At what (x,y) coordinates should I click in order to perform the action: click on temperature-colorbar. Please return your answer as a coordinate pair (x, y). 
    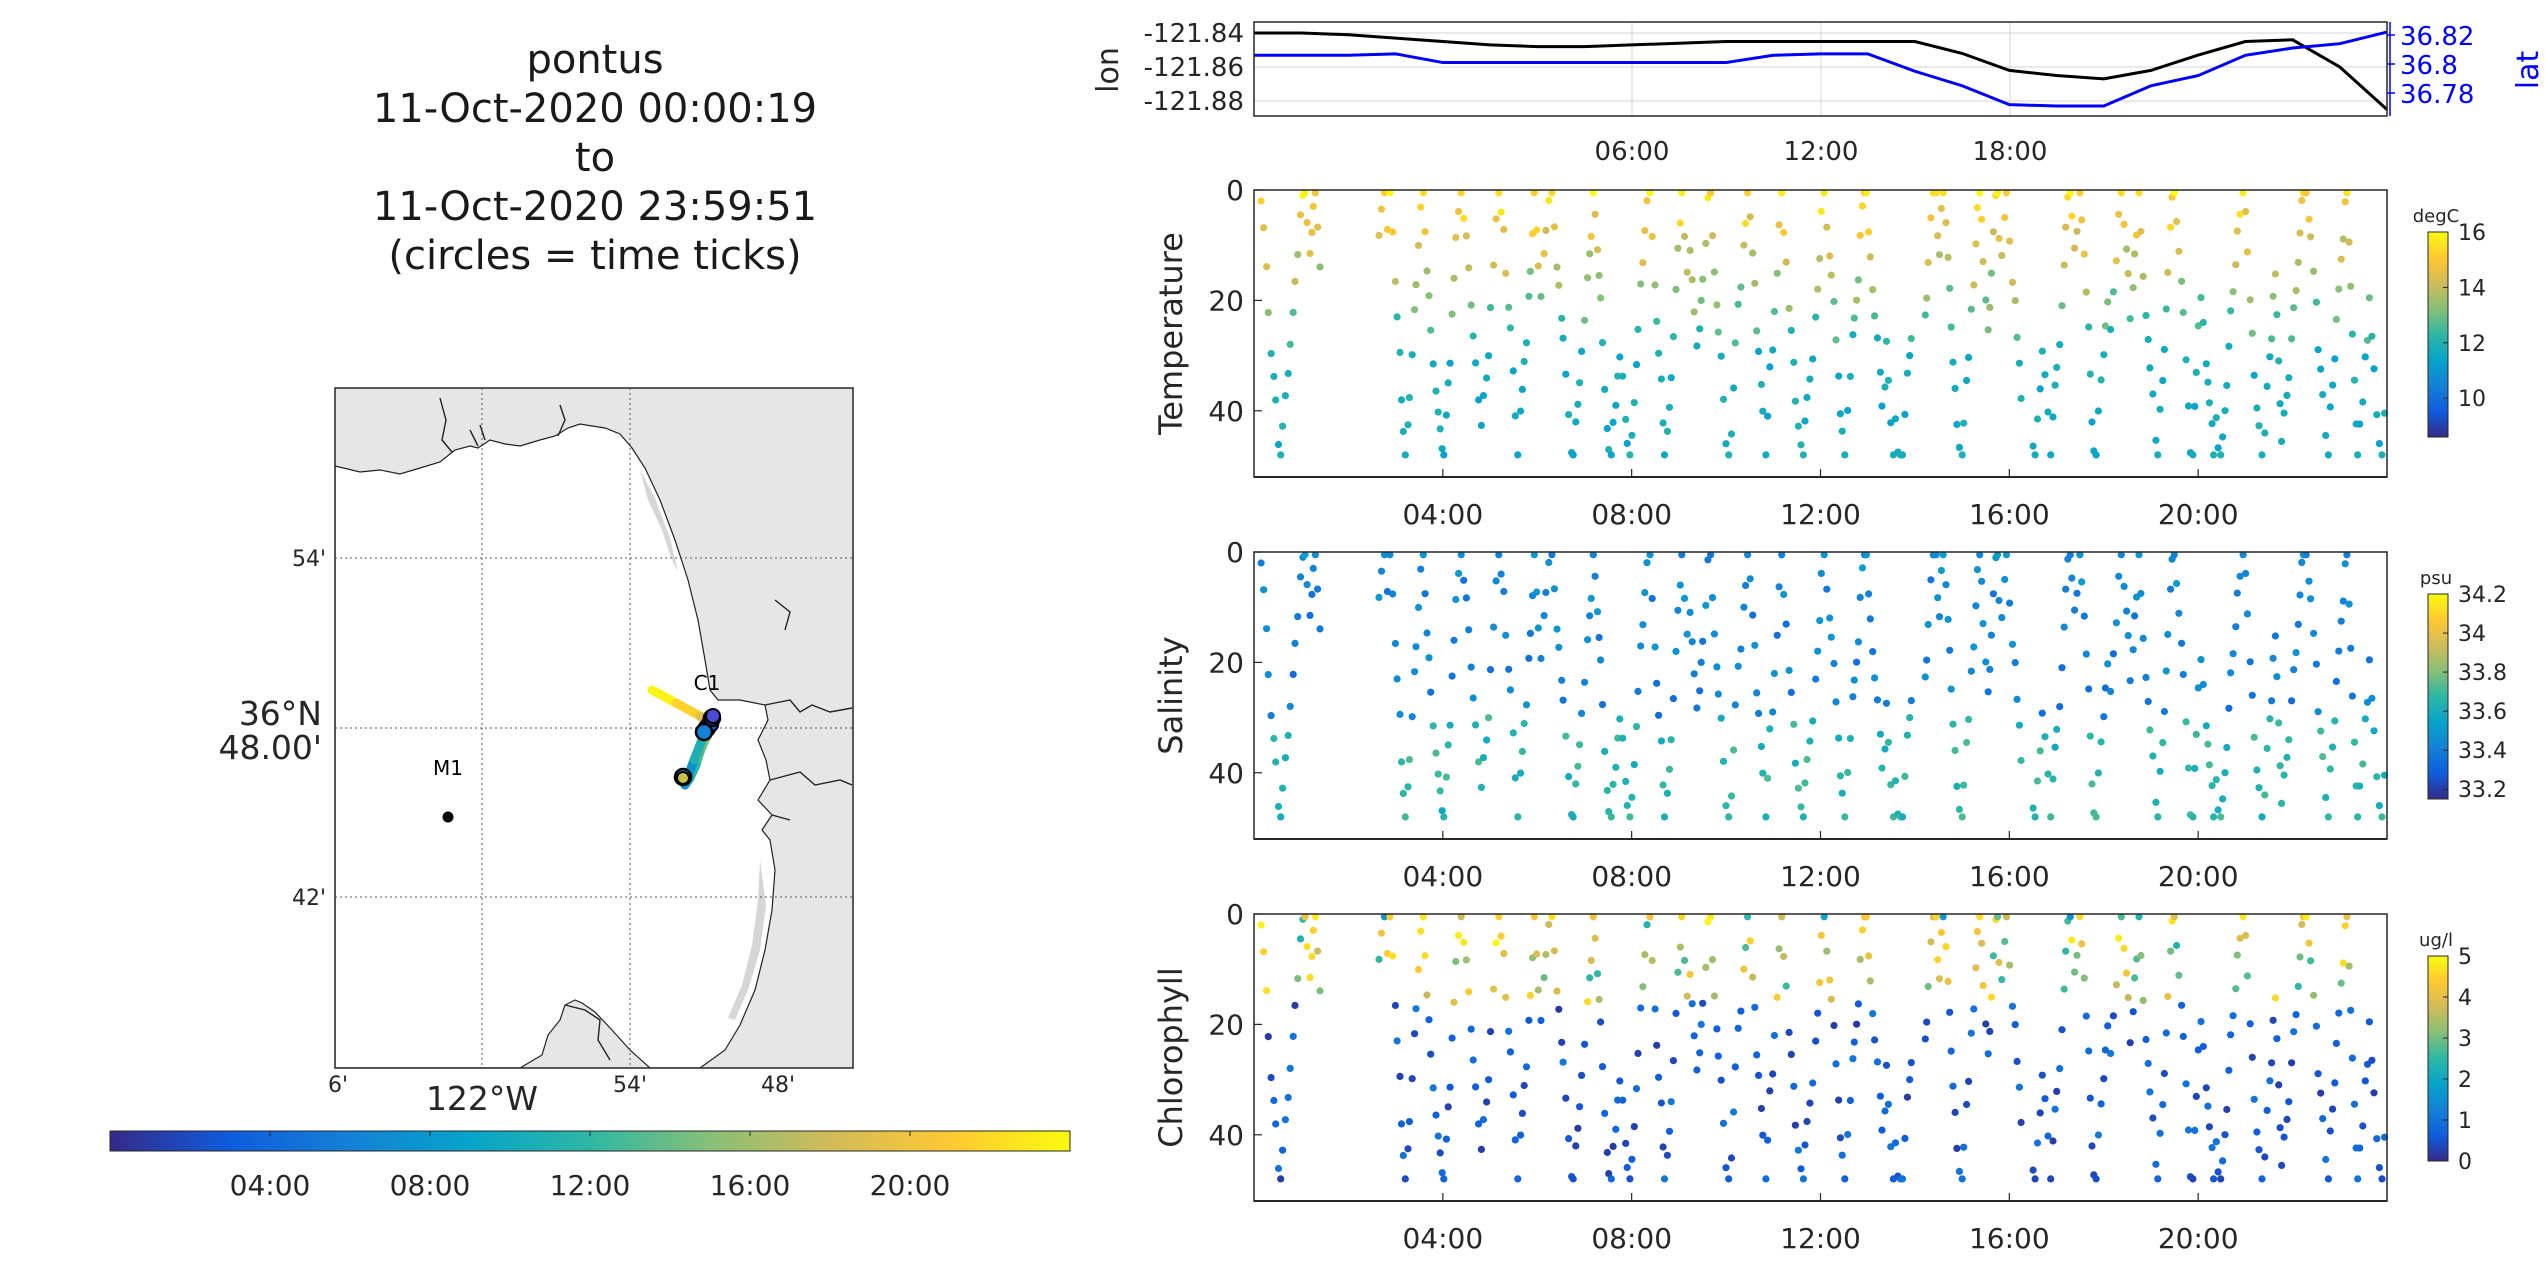
    Looking at the image, I should click on (2438, 334).